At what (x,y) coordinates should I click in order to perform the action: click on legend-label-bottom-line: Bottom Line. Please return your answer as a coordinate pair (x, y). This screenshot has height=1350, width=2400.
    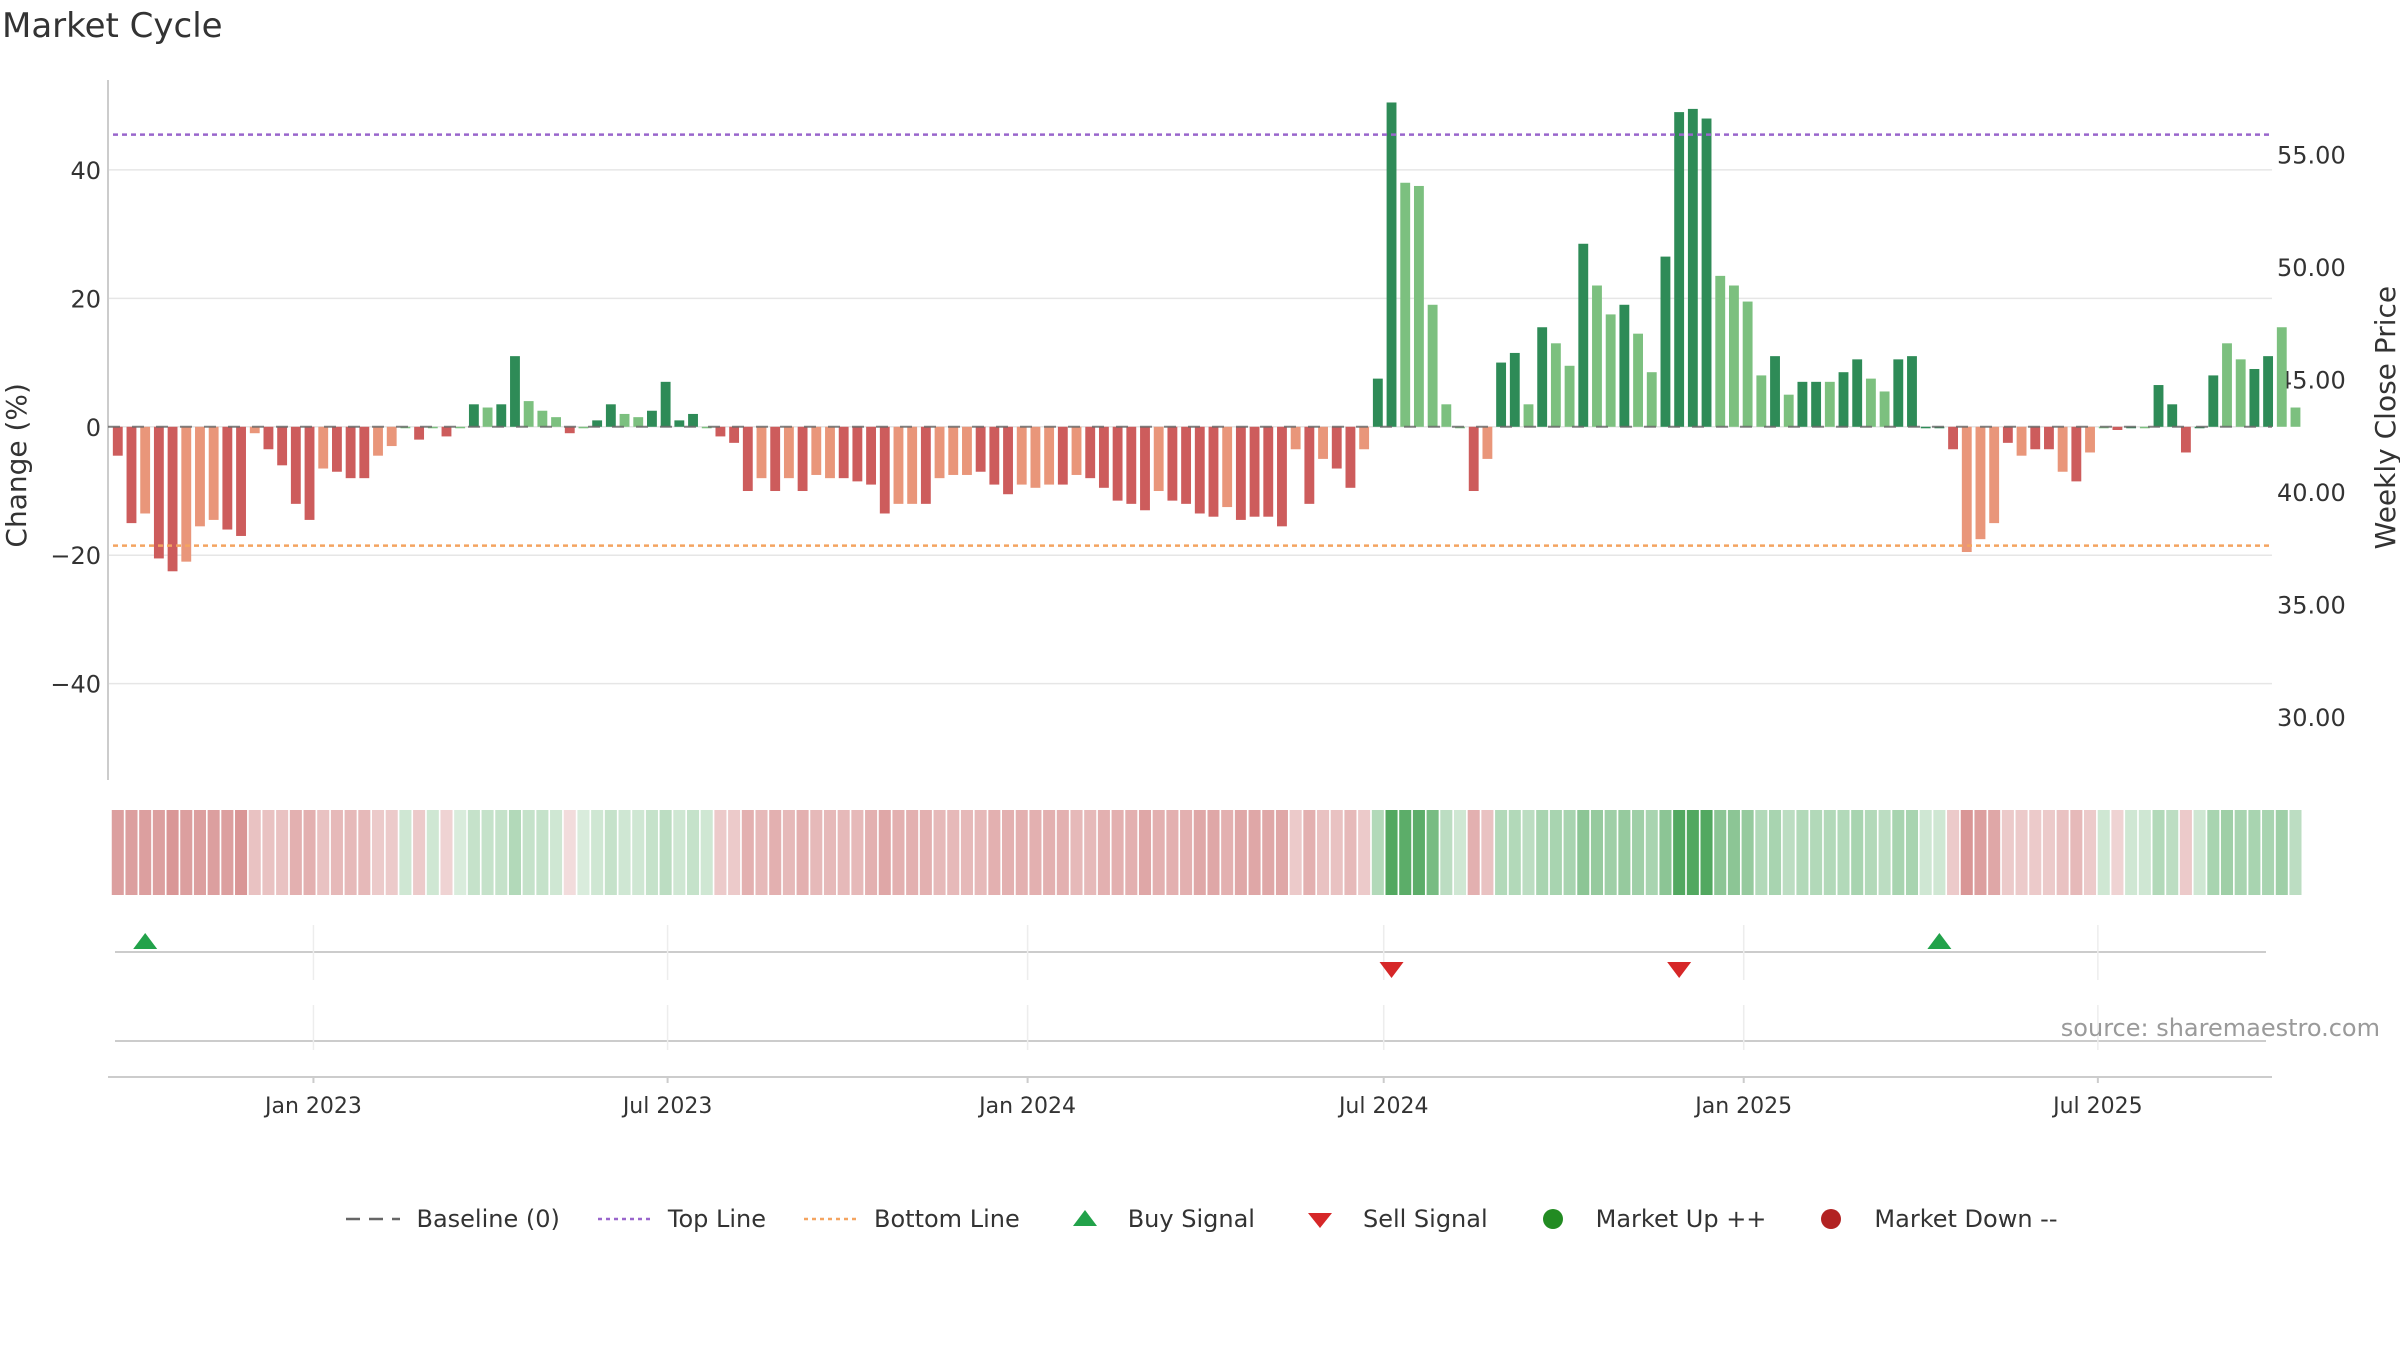
    Looking at the image, I should click on (947, 1219).